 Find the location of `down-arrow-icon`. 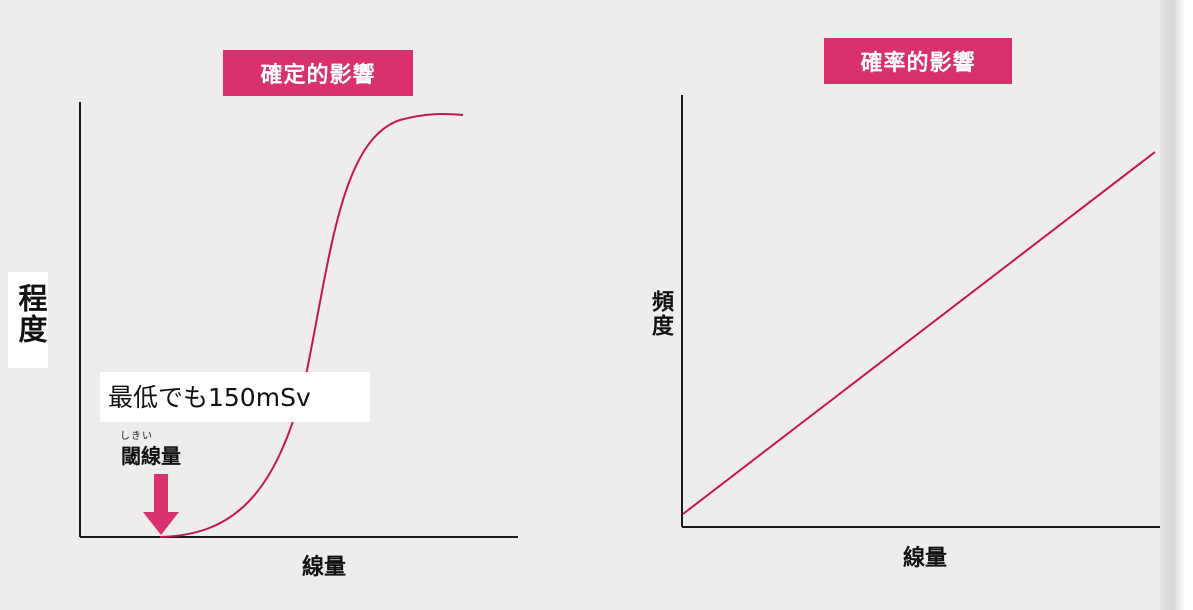

down-arrow-icon is located at coordinates (161, 504).